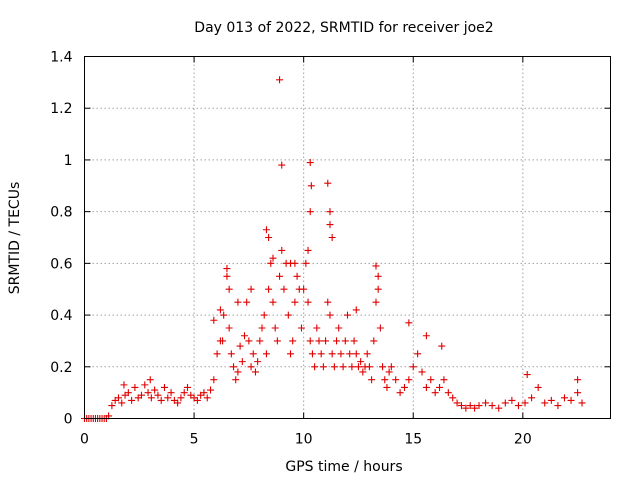  I want to click on y-tick-label: 0, so click(68, 420).